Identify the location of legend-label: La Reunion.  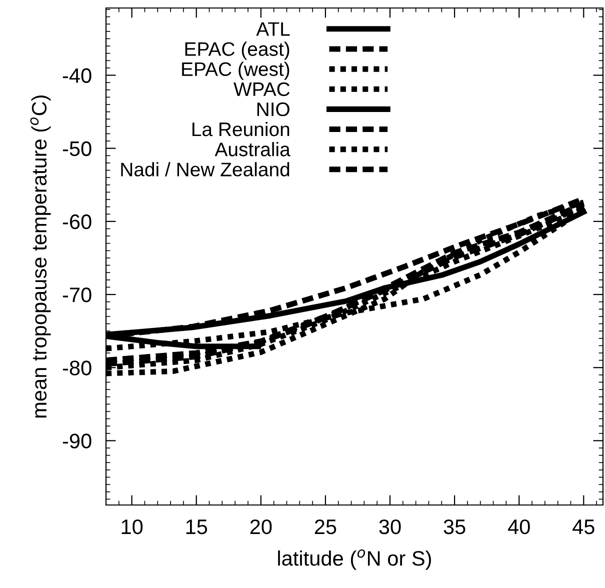
(241, 129).